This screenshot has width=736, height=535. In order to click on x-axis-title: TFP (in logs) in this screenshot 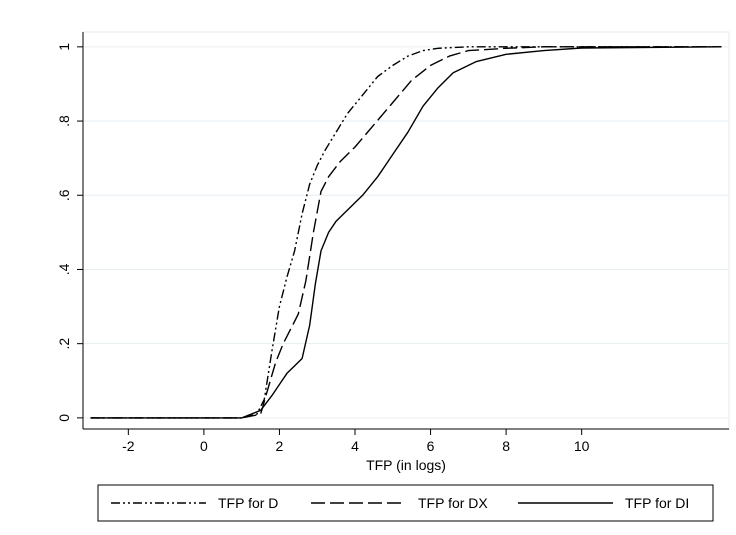, I will do `click(406, 465)`.